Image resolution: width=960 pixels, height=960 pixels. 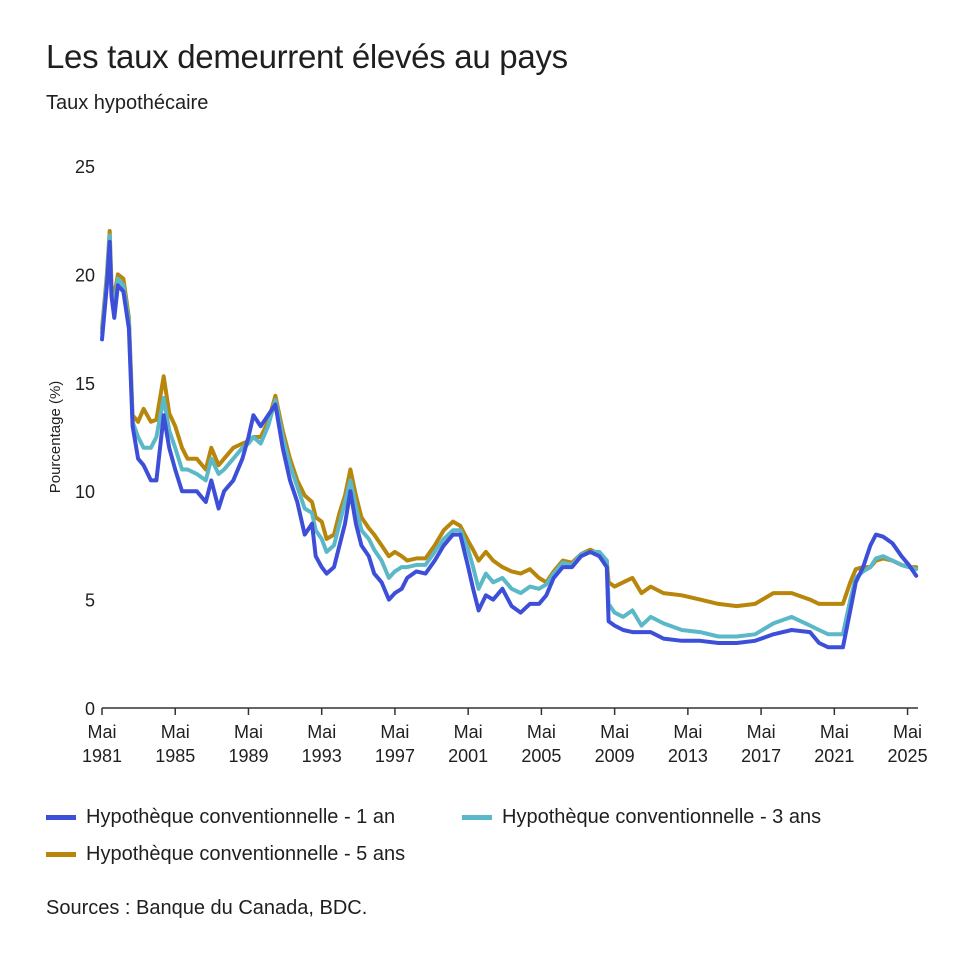 I want to click on source-note: Sources : Banque du Canada, BDC., so click(x=207, y=908).